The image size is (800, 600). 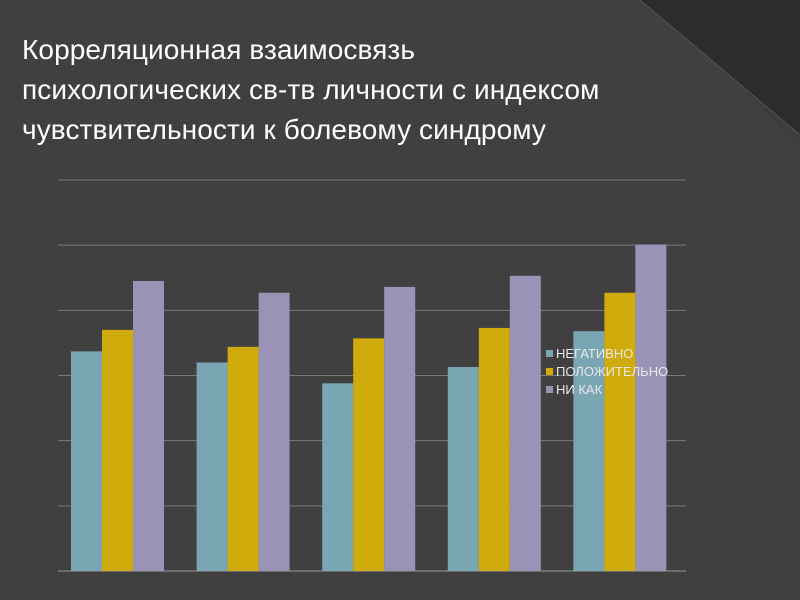 What do you see at coordinates (612, 371) in the screenshot?
I see `legend-label-2: ПОЛОЖИТЕЛЬНО` at bounding box center [612, 371].